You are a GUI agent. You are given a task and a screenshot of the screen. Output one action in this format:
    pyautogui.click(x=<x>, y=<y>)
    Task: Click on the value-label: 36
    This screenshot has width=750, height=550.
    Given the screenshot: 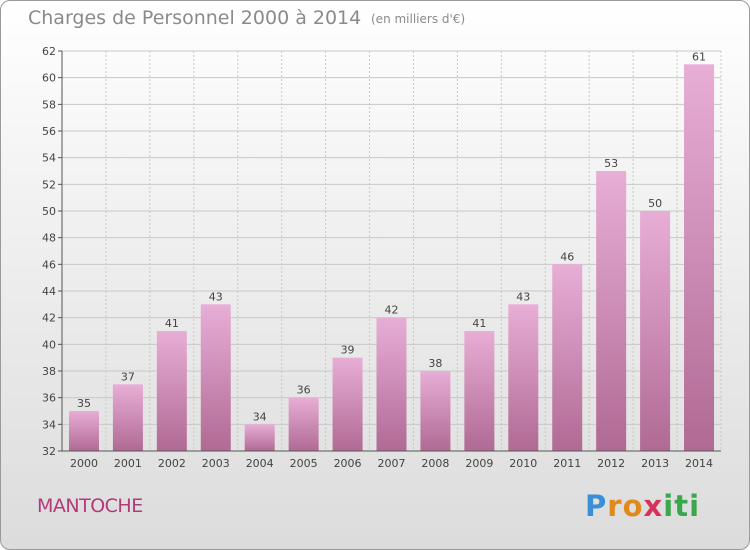 What is the action you would take?
    pyautogui.click(x=304, y=390)
    